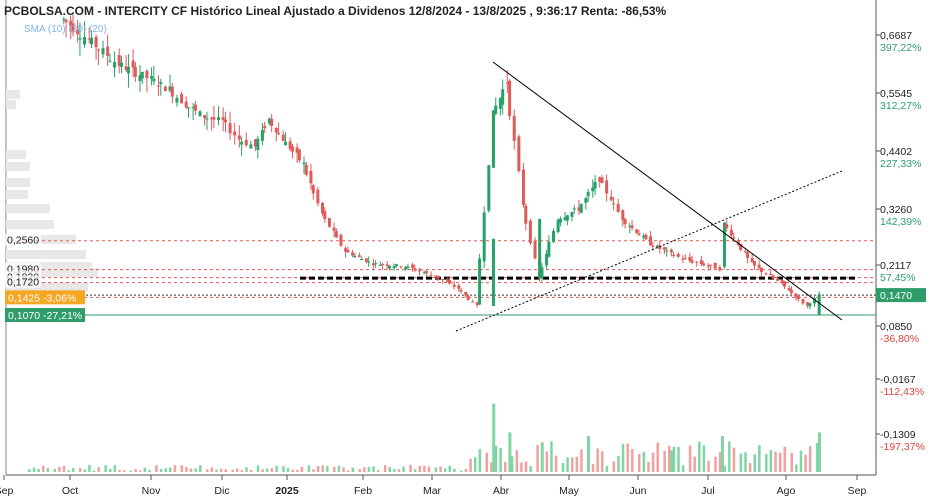 The image size is (932, 502). What do you see at coordinates (902, 392) in the screenshot?
I see `y-tick-percent: -112,43%` at bounding box center [902, 392].